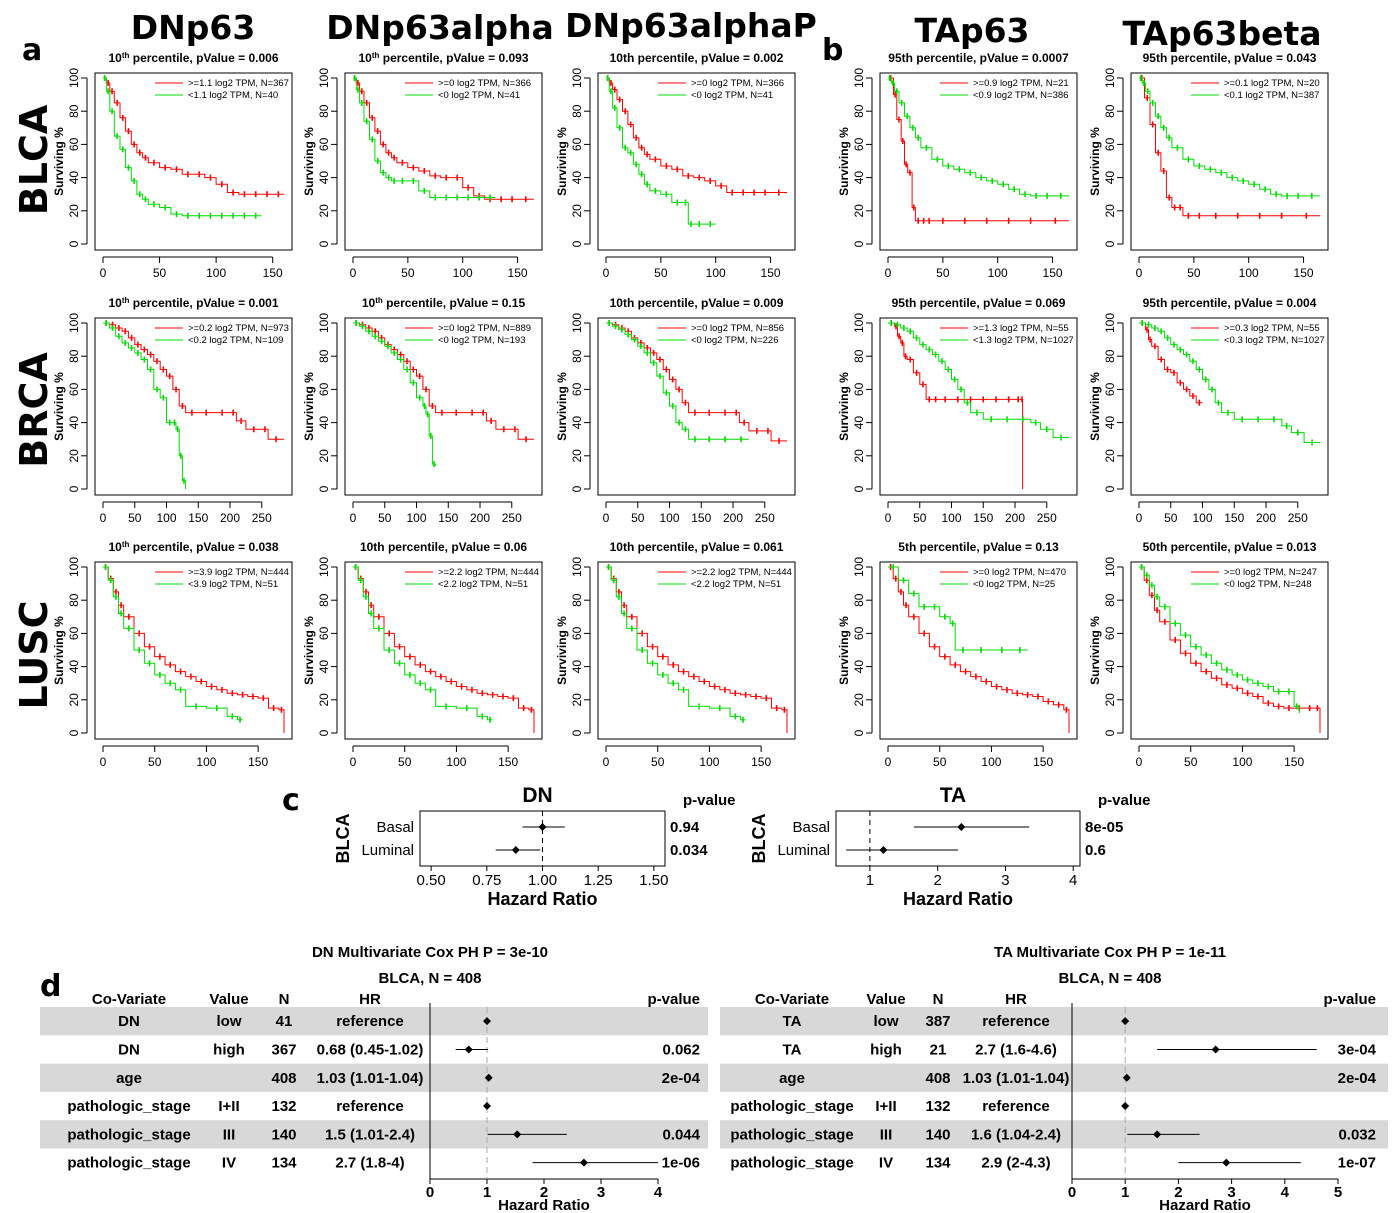  I want to click on plot-title: 10th percentile, pValue = 0.001, so click(193, 303).